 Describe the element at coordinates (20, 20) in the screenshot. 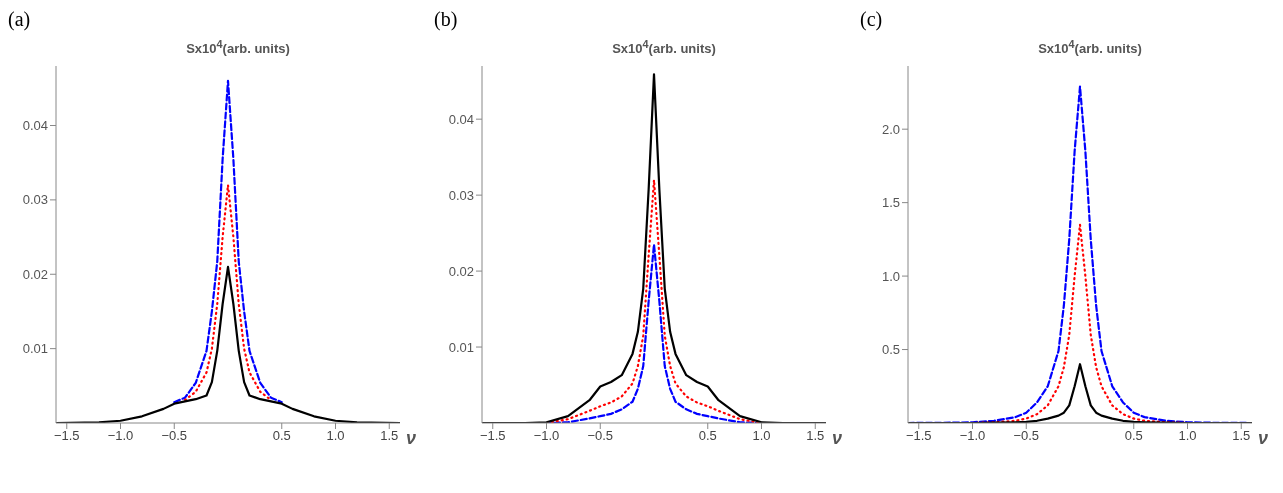

I see `chart-title: (a)` at that location.